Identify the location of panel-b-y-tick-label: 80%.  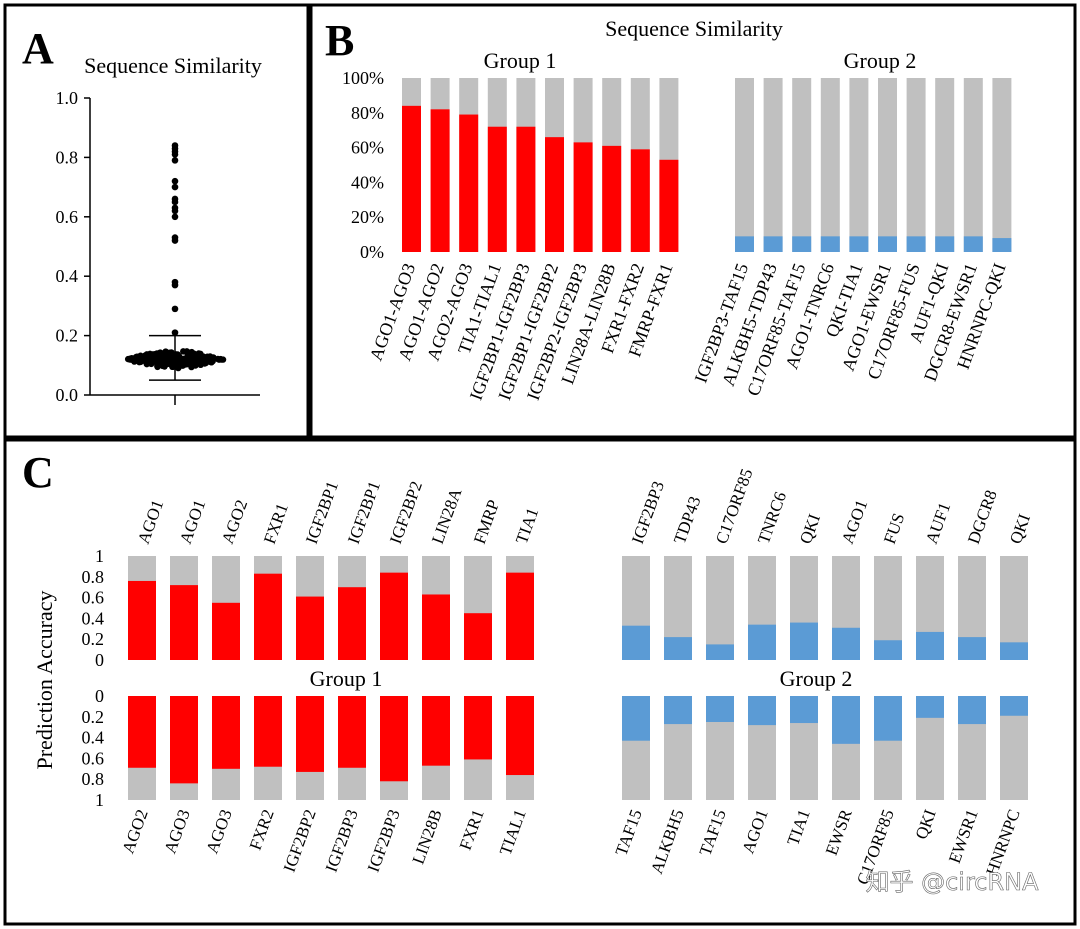
(367, 113).